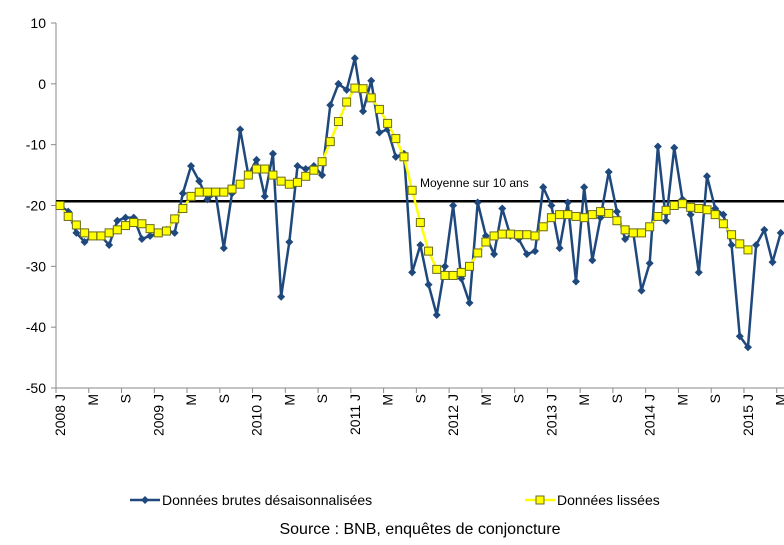 Image resolution: width=784 pixels, height=545 pixels. I want to click on legend-label: Données lissées, so click(608, 500).